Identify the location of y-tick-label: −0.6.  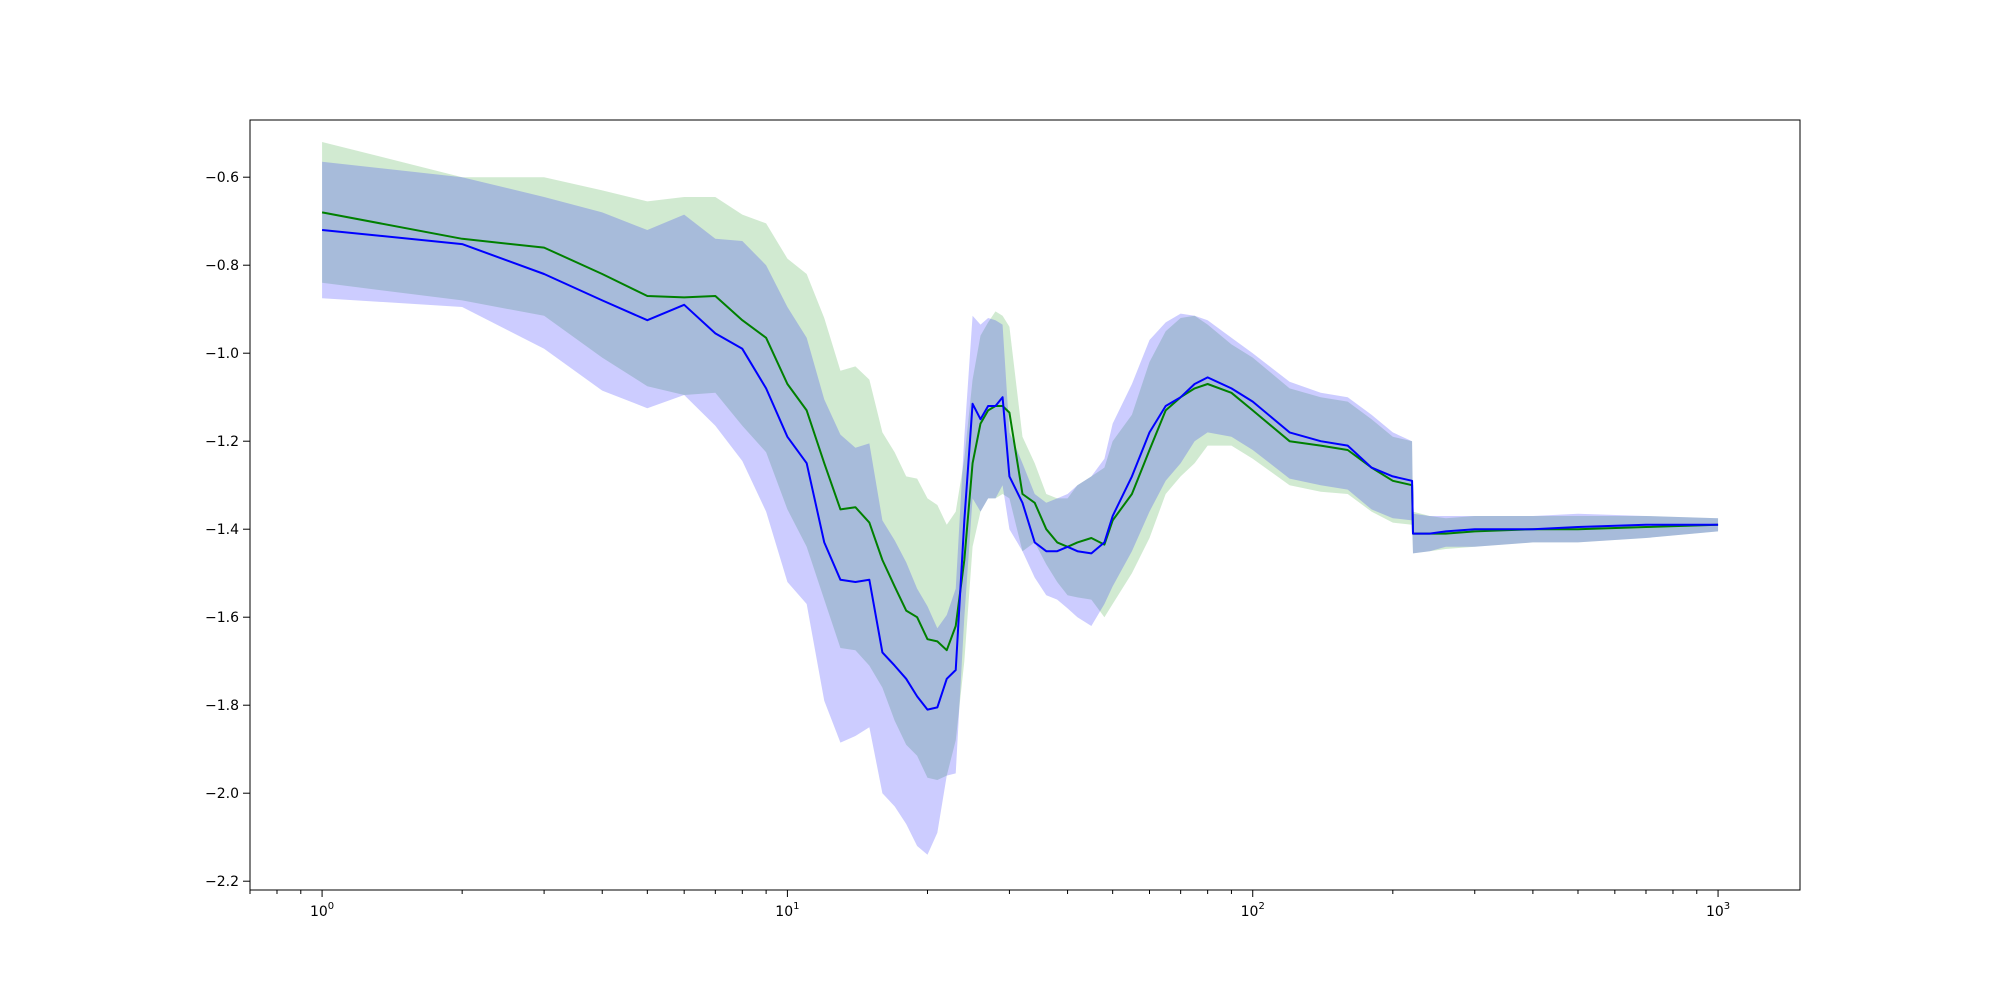
(222, 178).